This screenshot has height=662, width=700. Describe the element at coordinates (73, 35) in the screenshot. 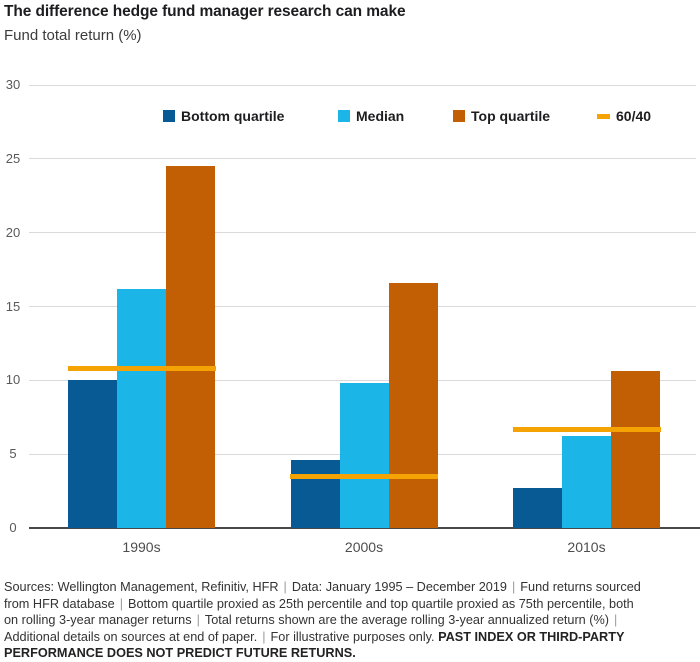

I see `chart-subtitle: Fund total return (%)` at that location.